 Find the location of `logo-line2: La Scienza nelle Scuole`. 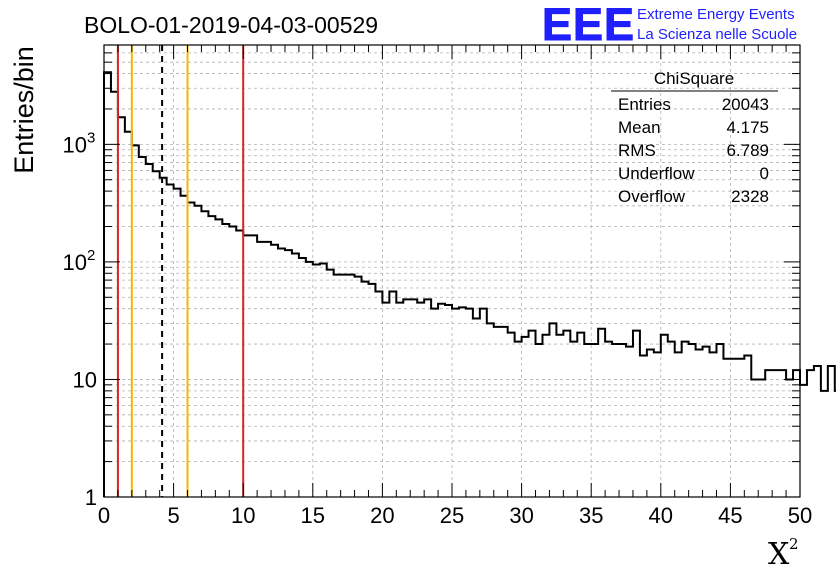

logo-line2: La Scienza nelle Scuole is located at coordinates (717, 34).